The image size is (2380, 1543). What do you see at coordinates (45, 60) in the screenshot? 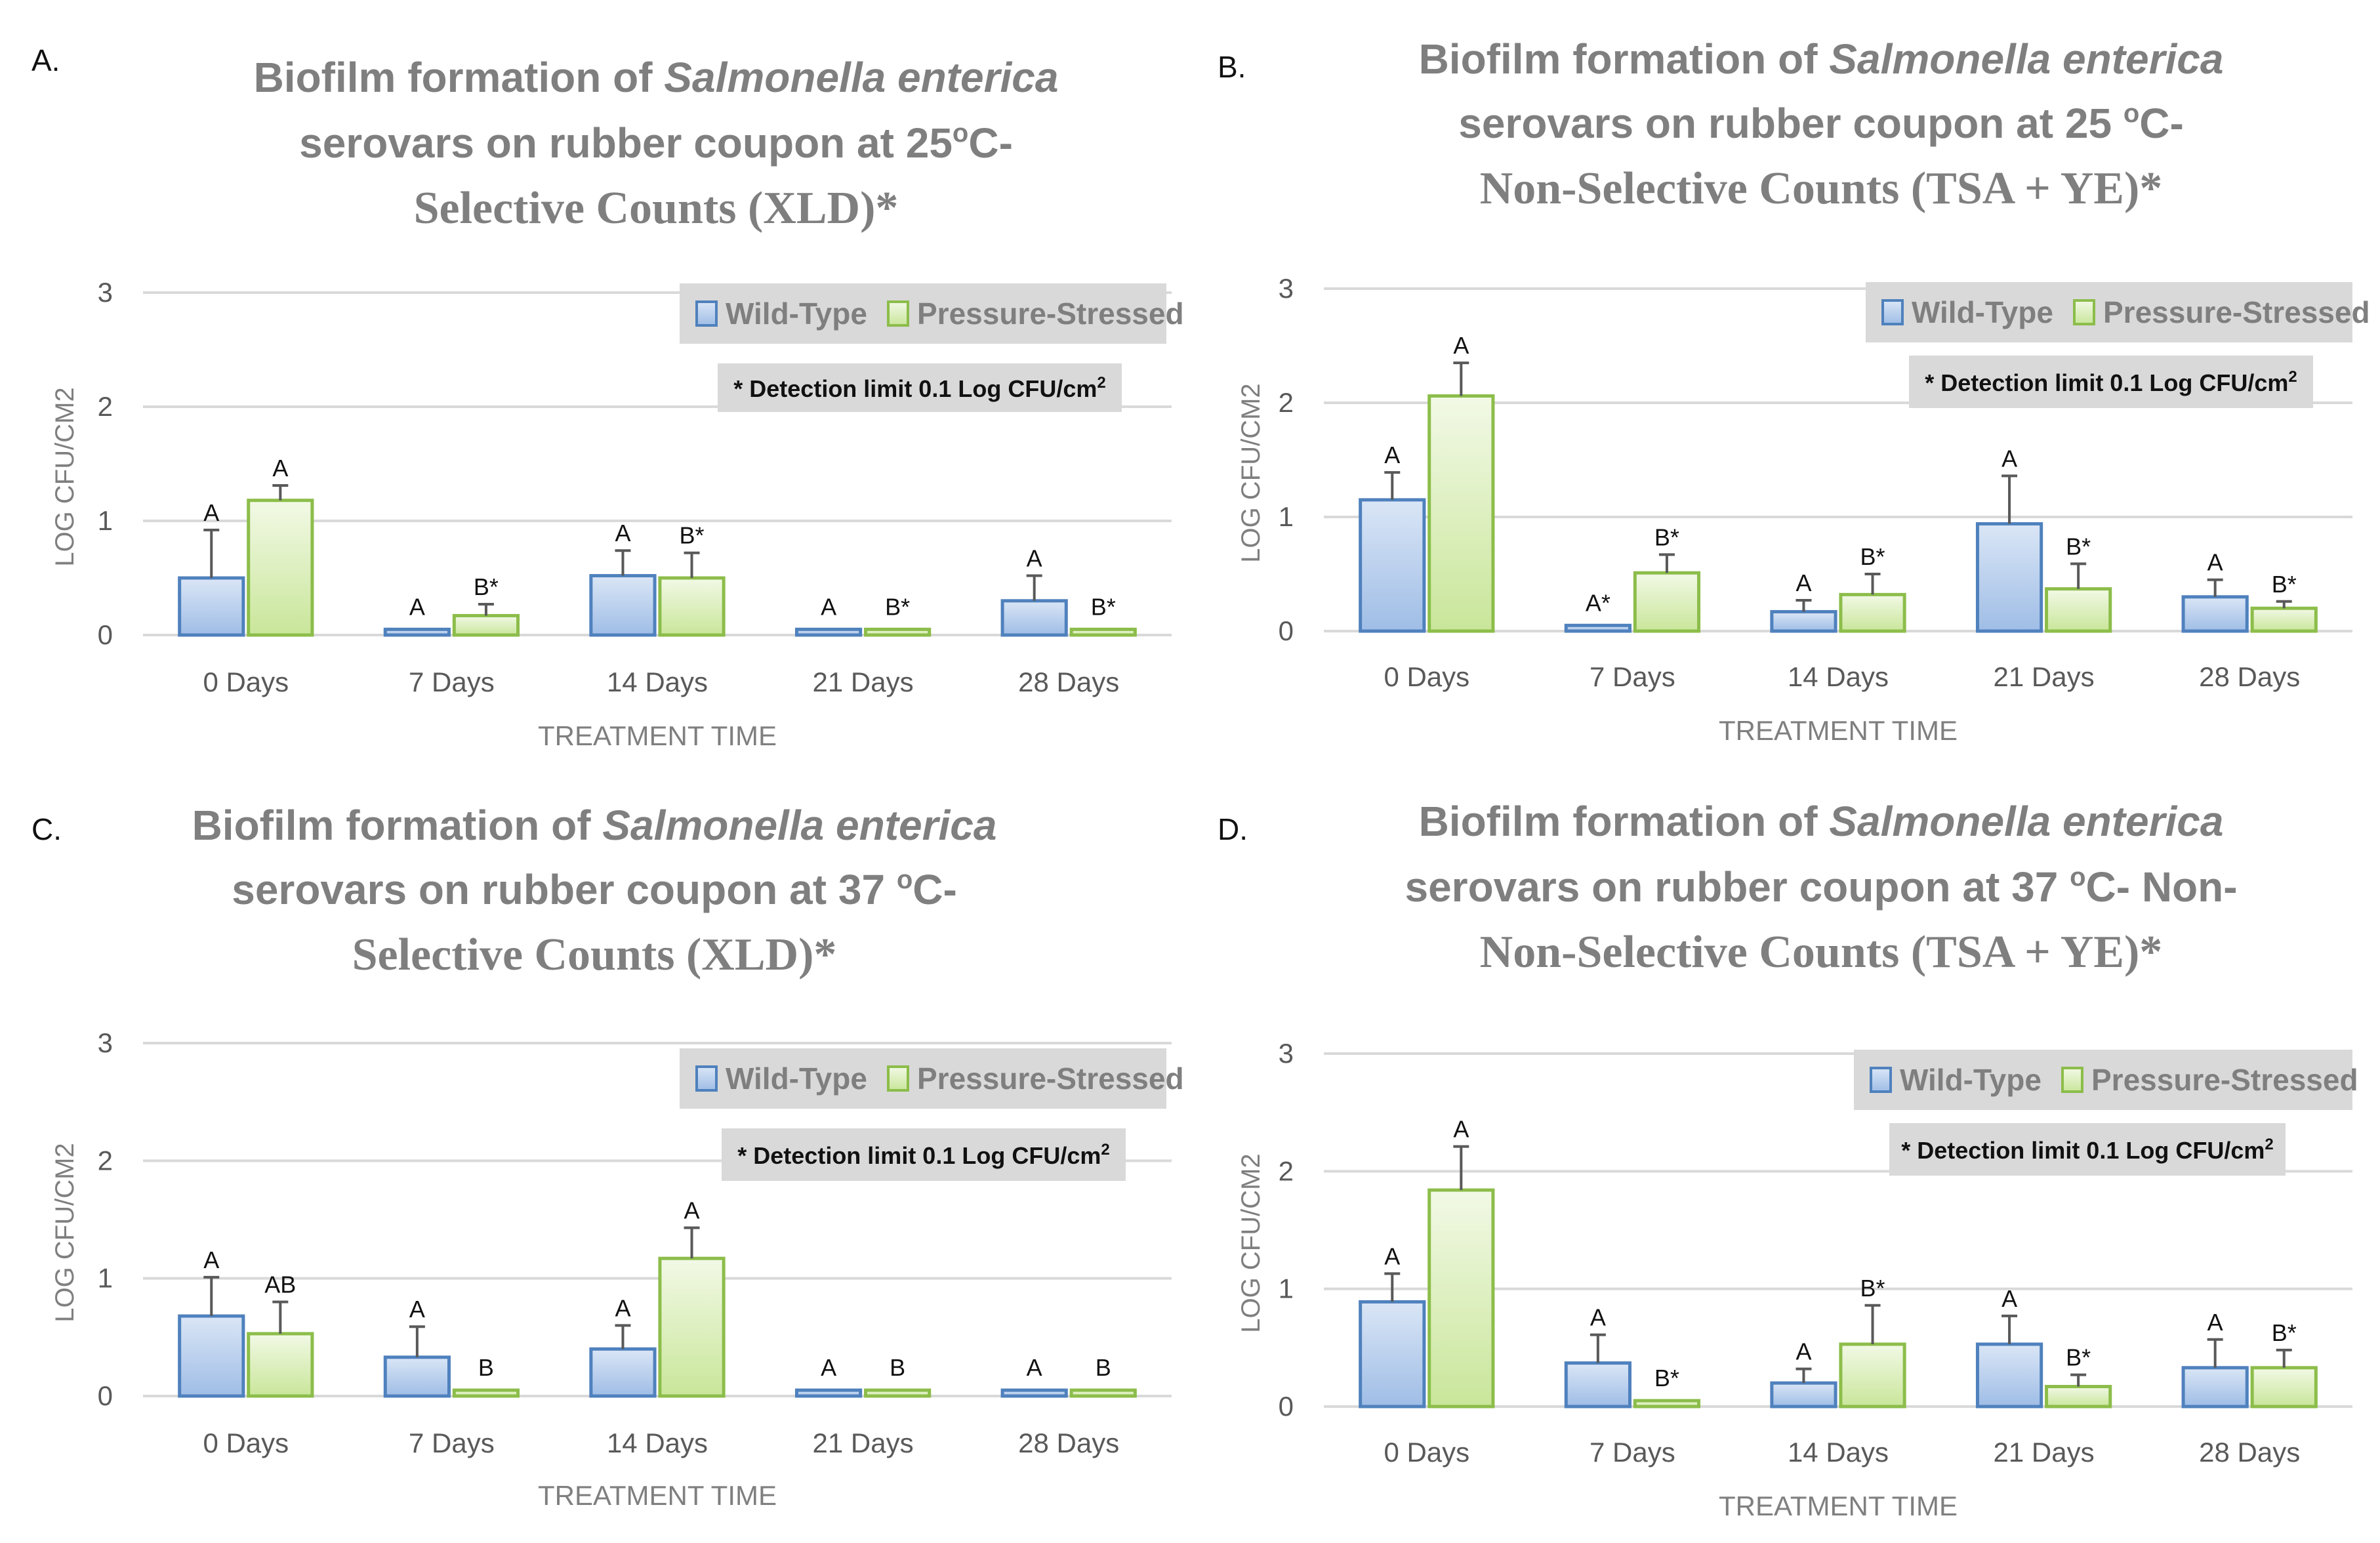
I see `panel-letter: A.` at bounding box center [45, 60].